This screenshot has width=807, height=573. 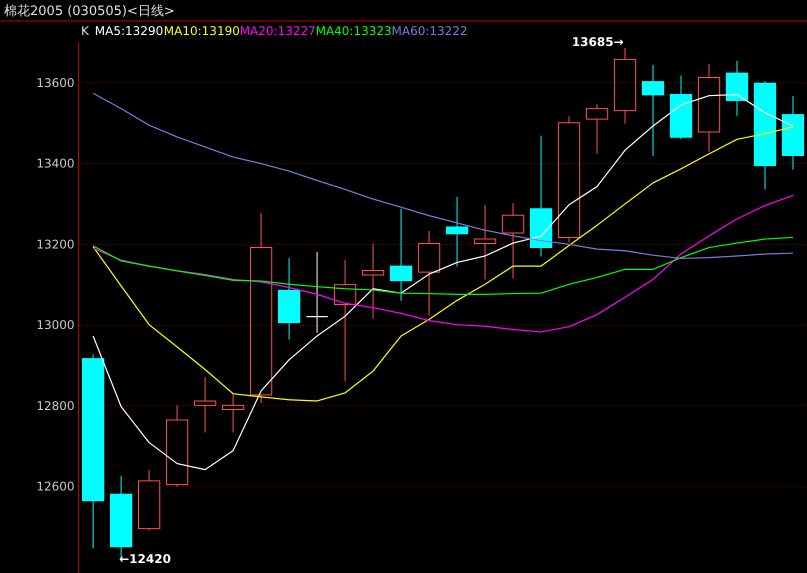 I want to click on text: MA60:13222, so click(x=430, y=31).